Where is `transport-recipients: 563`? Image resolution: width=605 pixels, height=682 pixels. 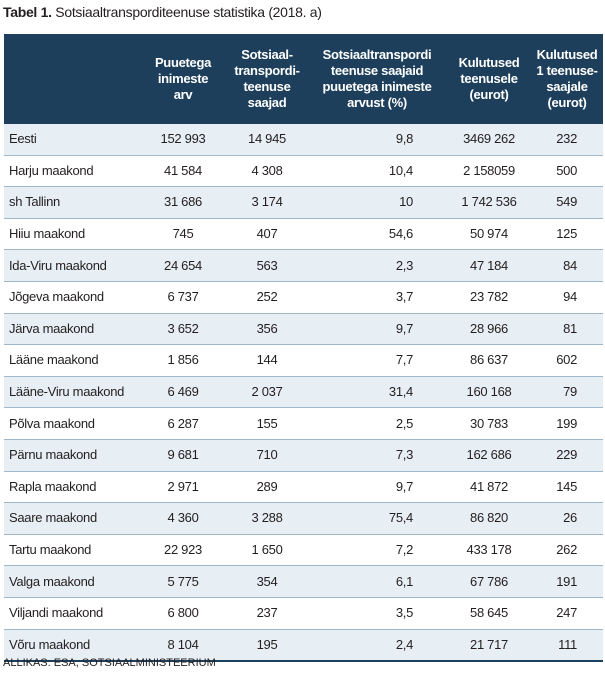 transport-recipients: 563 is located at coordinates (267, 265).